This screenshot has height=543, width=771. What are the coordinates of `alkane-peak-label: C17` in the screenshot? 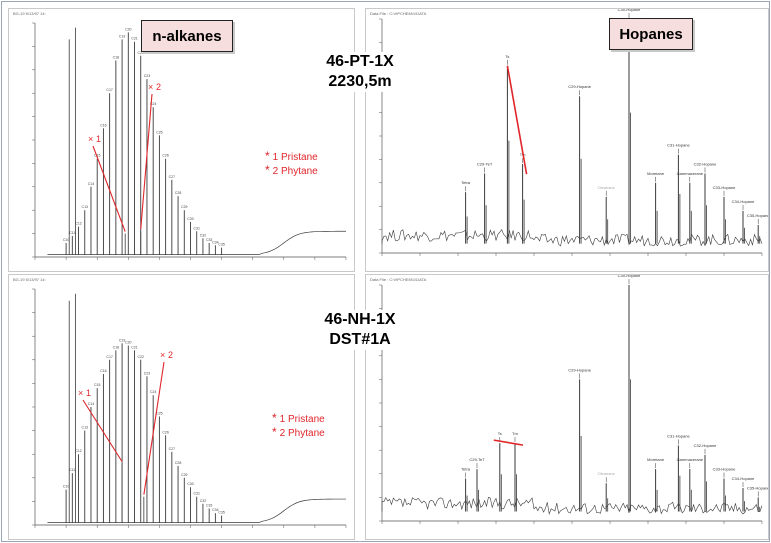 It's located at (109, 357).